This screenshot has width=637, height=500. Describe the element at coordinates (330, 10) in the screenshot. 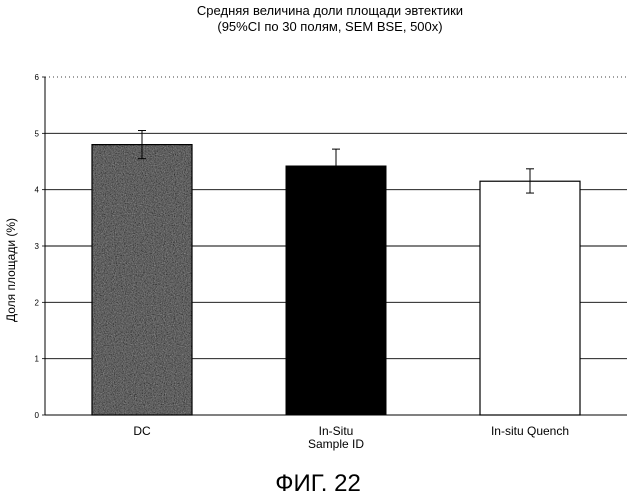

I see `chart-title: Средняя величина доли площади эвтектики` at that location.